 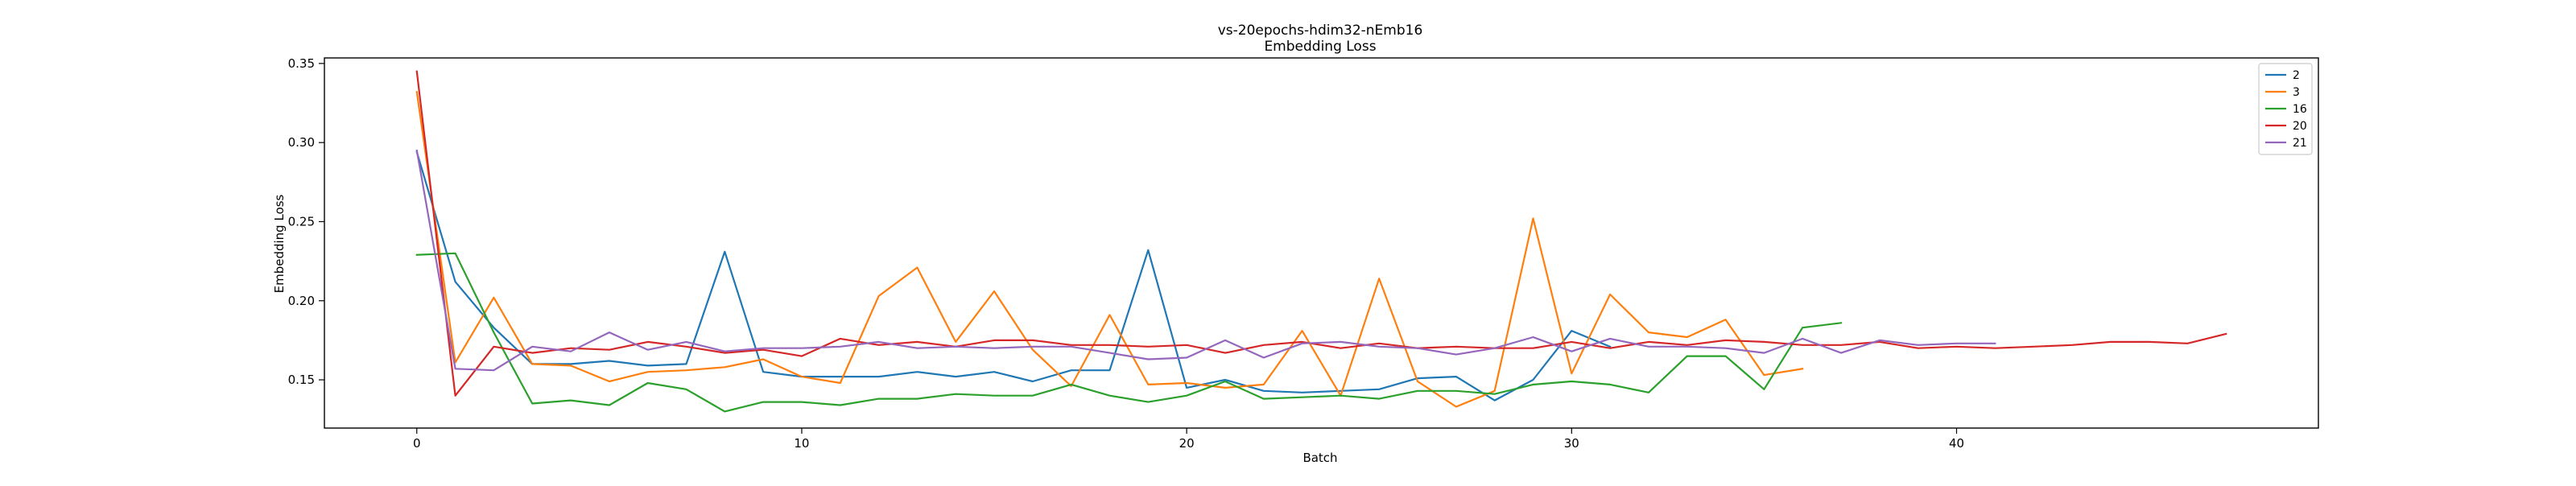 I want to click on chart-subtitle: Embedding Loss, so click(x=1320, y=47).